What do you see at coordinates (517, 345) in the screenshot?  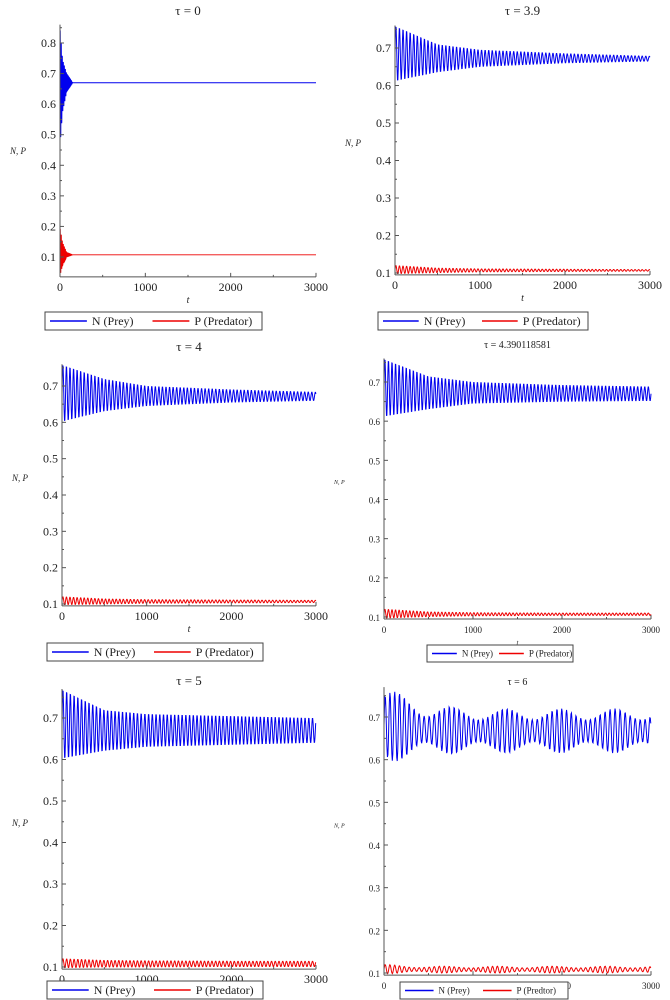 I see `chart-title: τ = 4.390118581` at bounding box center [517, 345].